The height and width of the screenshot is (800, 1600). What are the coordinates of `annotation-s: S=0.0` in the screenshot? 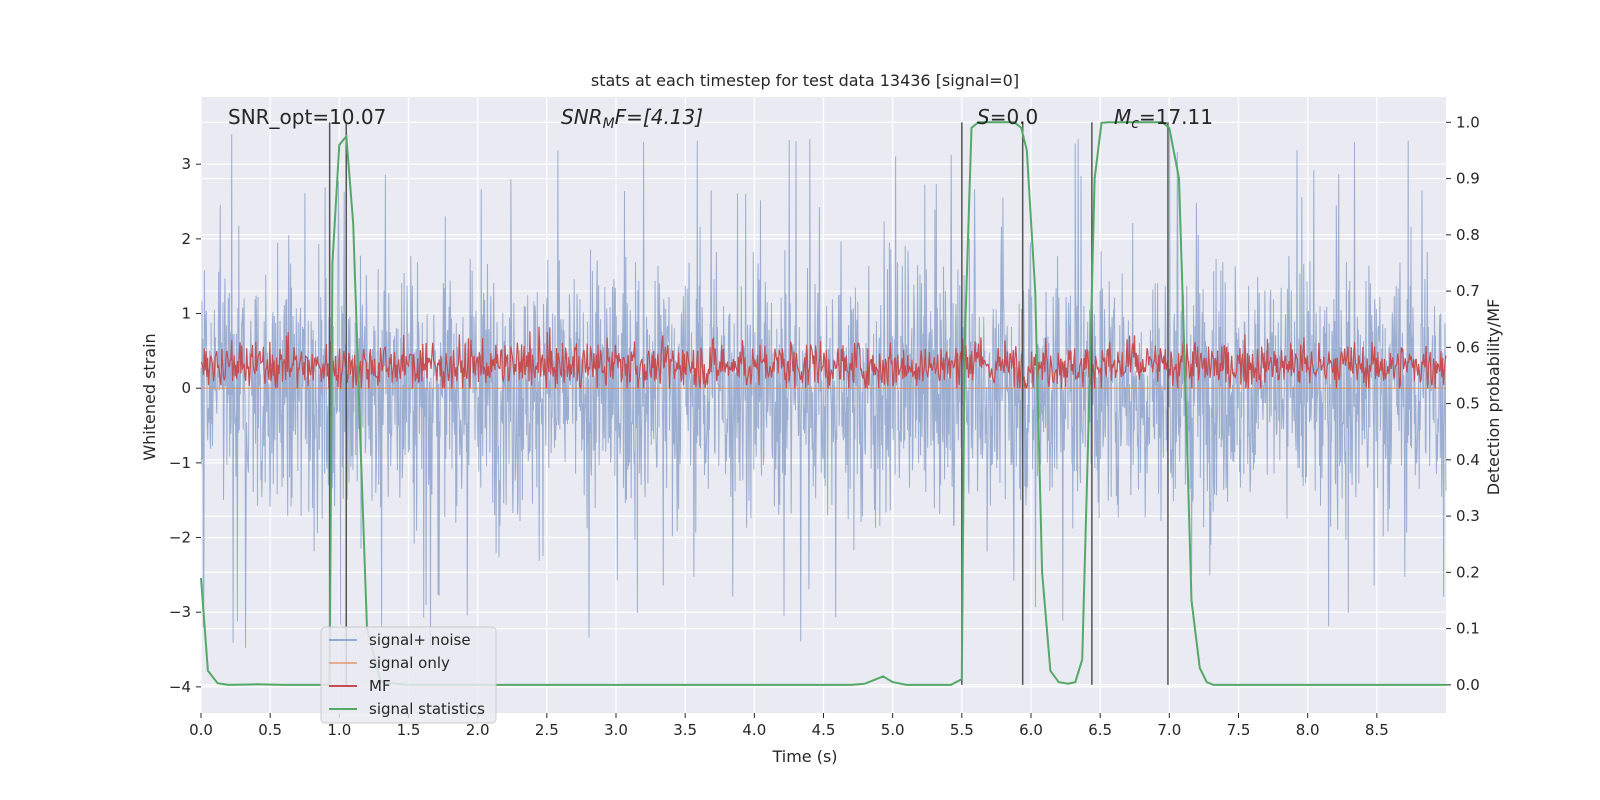 It's located at (1007, 117).